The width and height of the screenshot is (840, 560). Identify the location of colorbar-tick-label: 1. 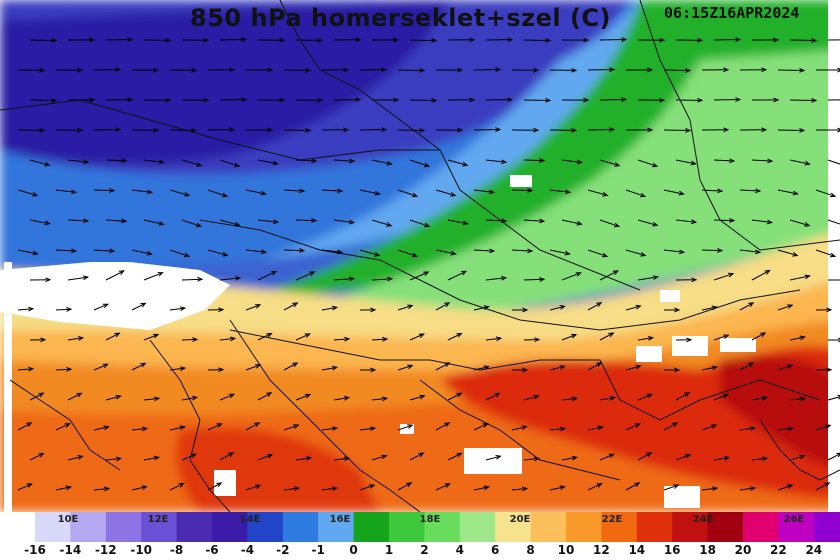
(389, 550).